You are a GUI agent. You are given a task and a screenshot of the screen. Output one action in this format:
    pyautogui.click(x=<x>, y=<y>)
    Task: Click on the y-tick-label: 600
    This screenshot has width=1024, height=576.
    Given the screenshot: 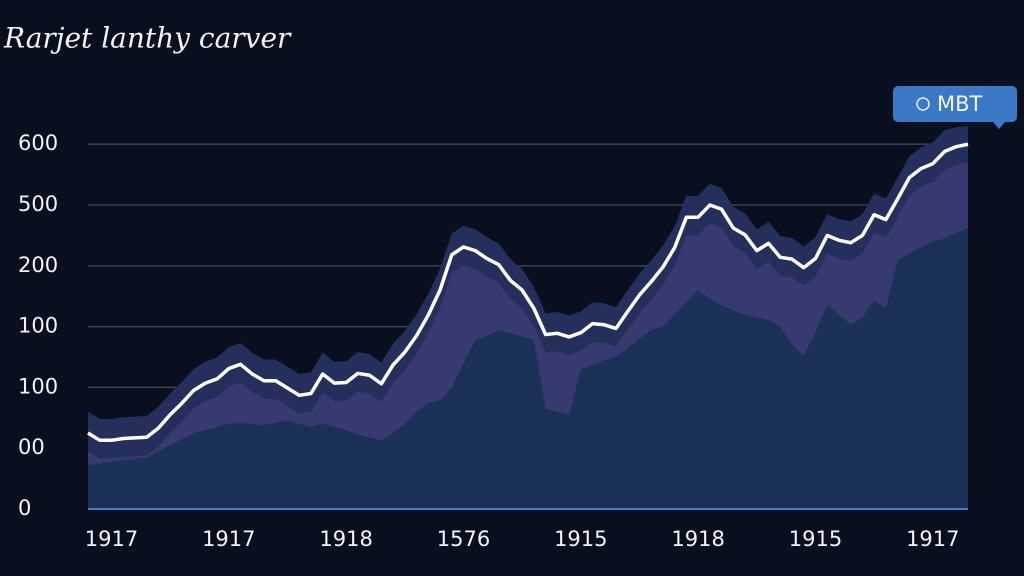 What is the action you would take?
    pyautogui.click(x=38, y=143)
    